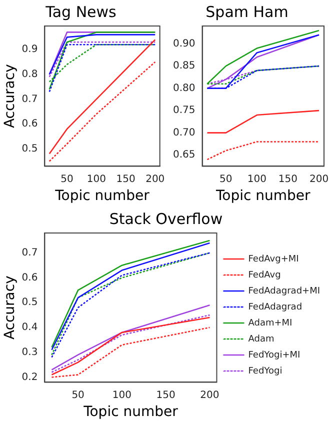  Describe the element at coordinates (30, 50) in the screenshot. I see `y-tick-label: 0.9` at that location.